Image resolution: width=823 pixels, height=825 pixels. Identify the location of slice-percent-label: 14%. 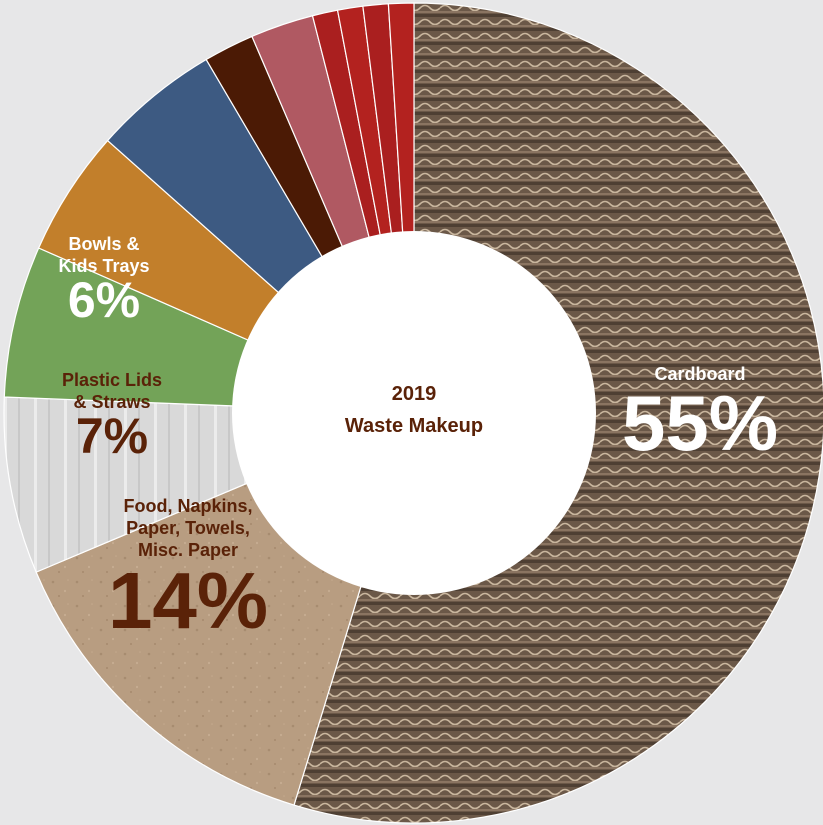
(188, 600).